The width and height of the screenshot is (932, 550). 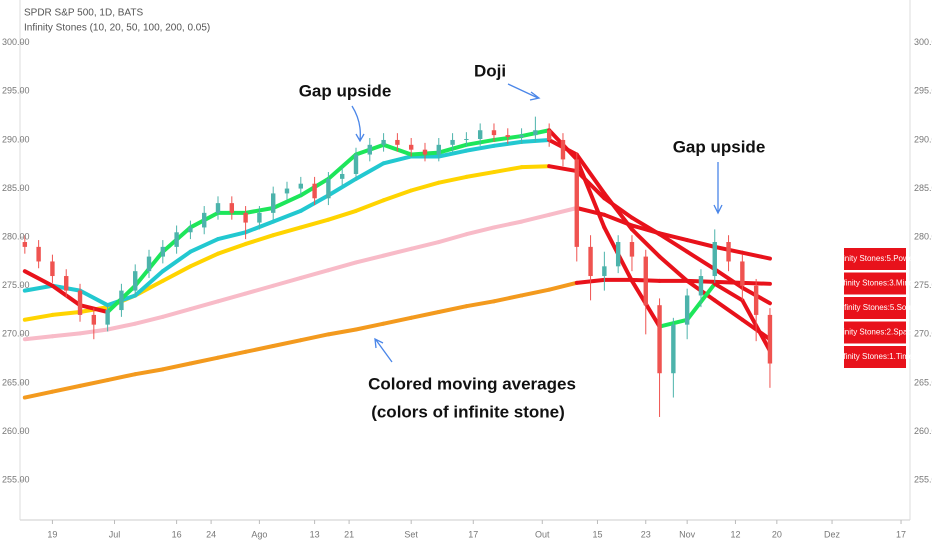 I want to click on x-tick-label: 21, so click(x=349, y=534).